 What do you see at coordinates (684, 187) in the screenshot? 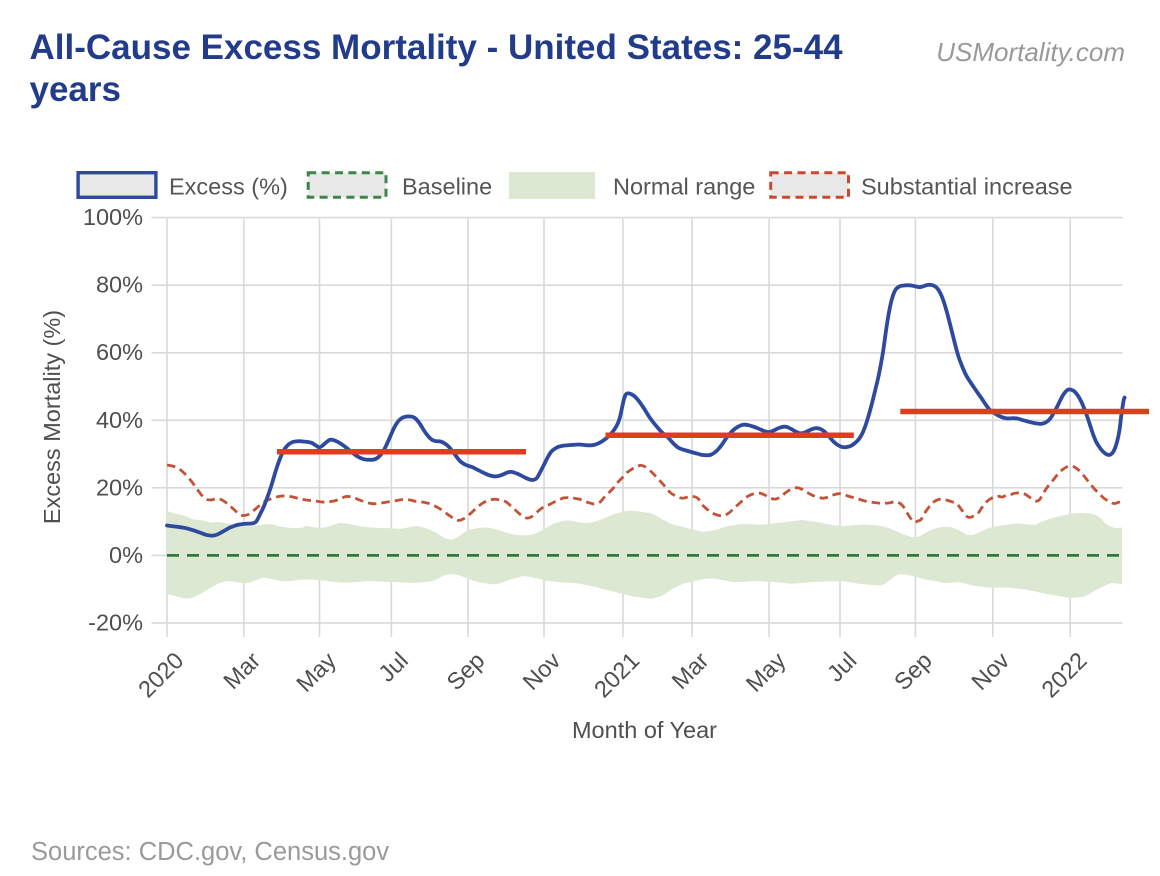
I see `svg-text: Normal range` at bounding box center [684, 187].